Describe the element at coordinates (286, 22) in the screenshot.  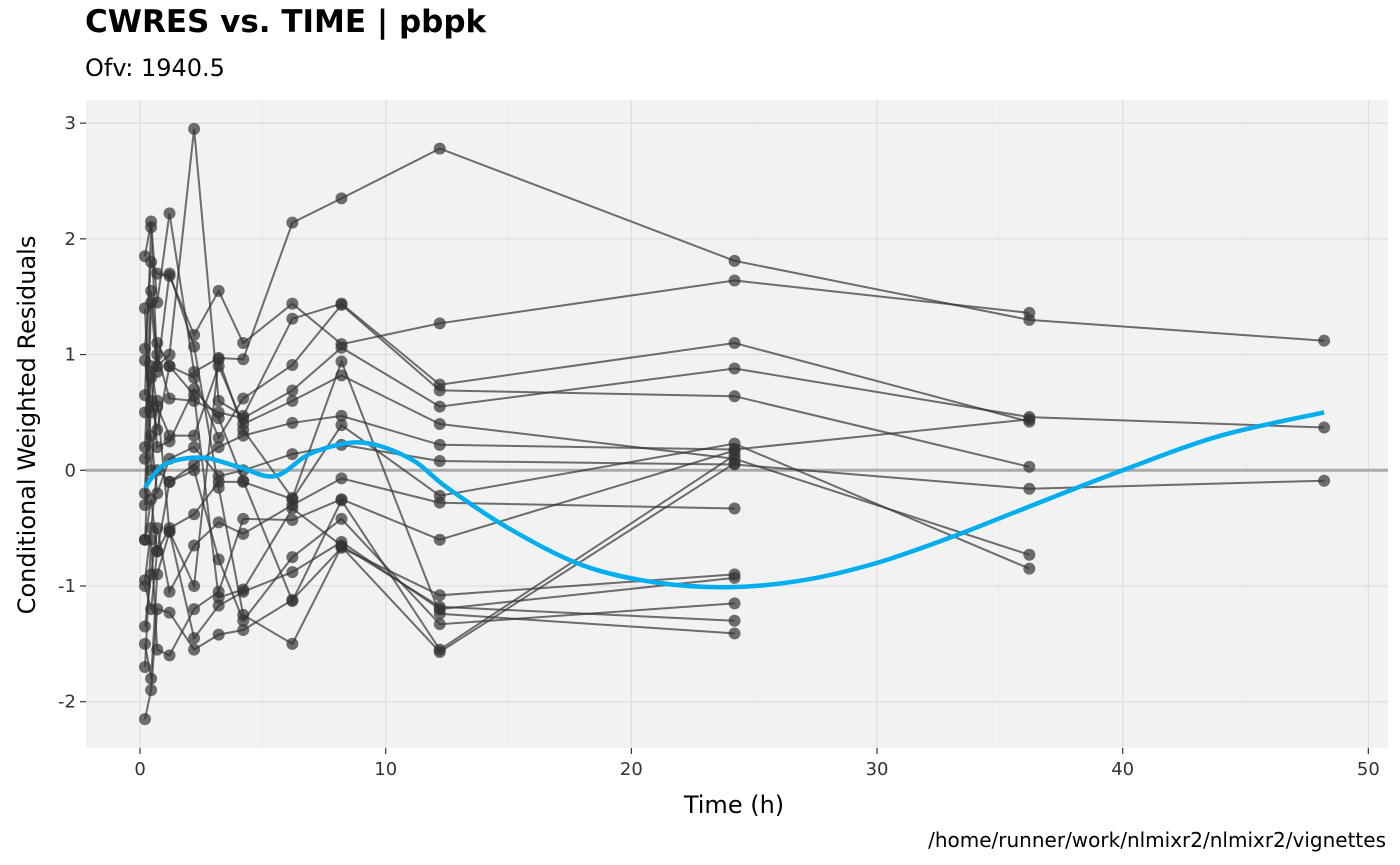
I see `chart-title: CWRES vs. TIME | pbpk` at that location.